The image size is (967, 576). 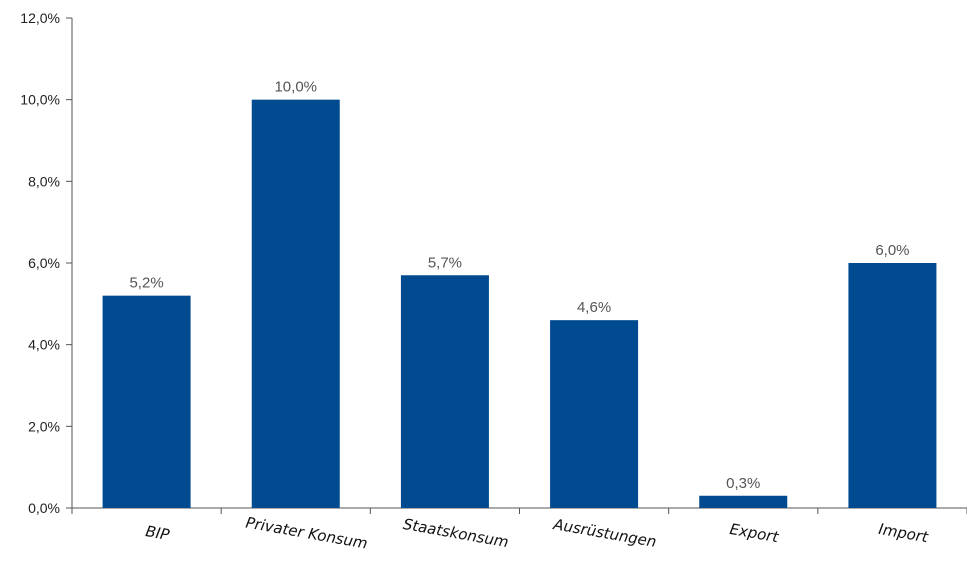 I want to click on data-label: 5,2%, so click(x=146, y=283).